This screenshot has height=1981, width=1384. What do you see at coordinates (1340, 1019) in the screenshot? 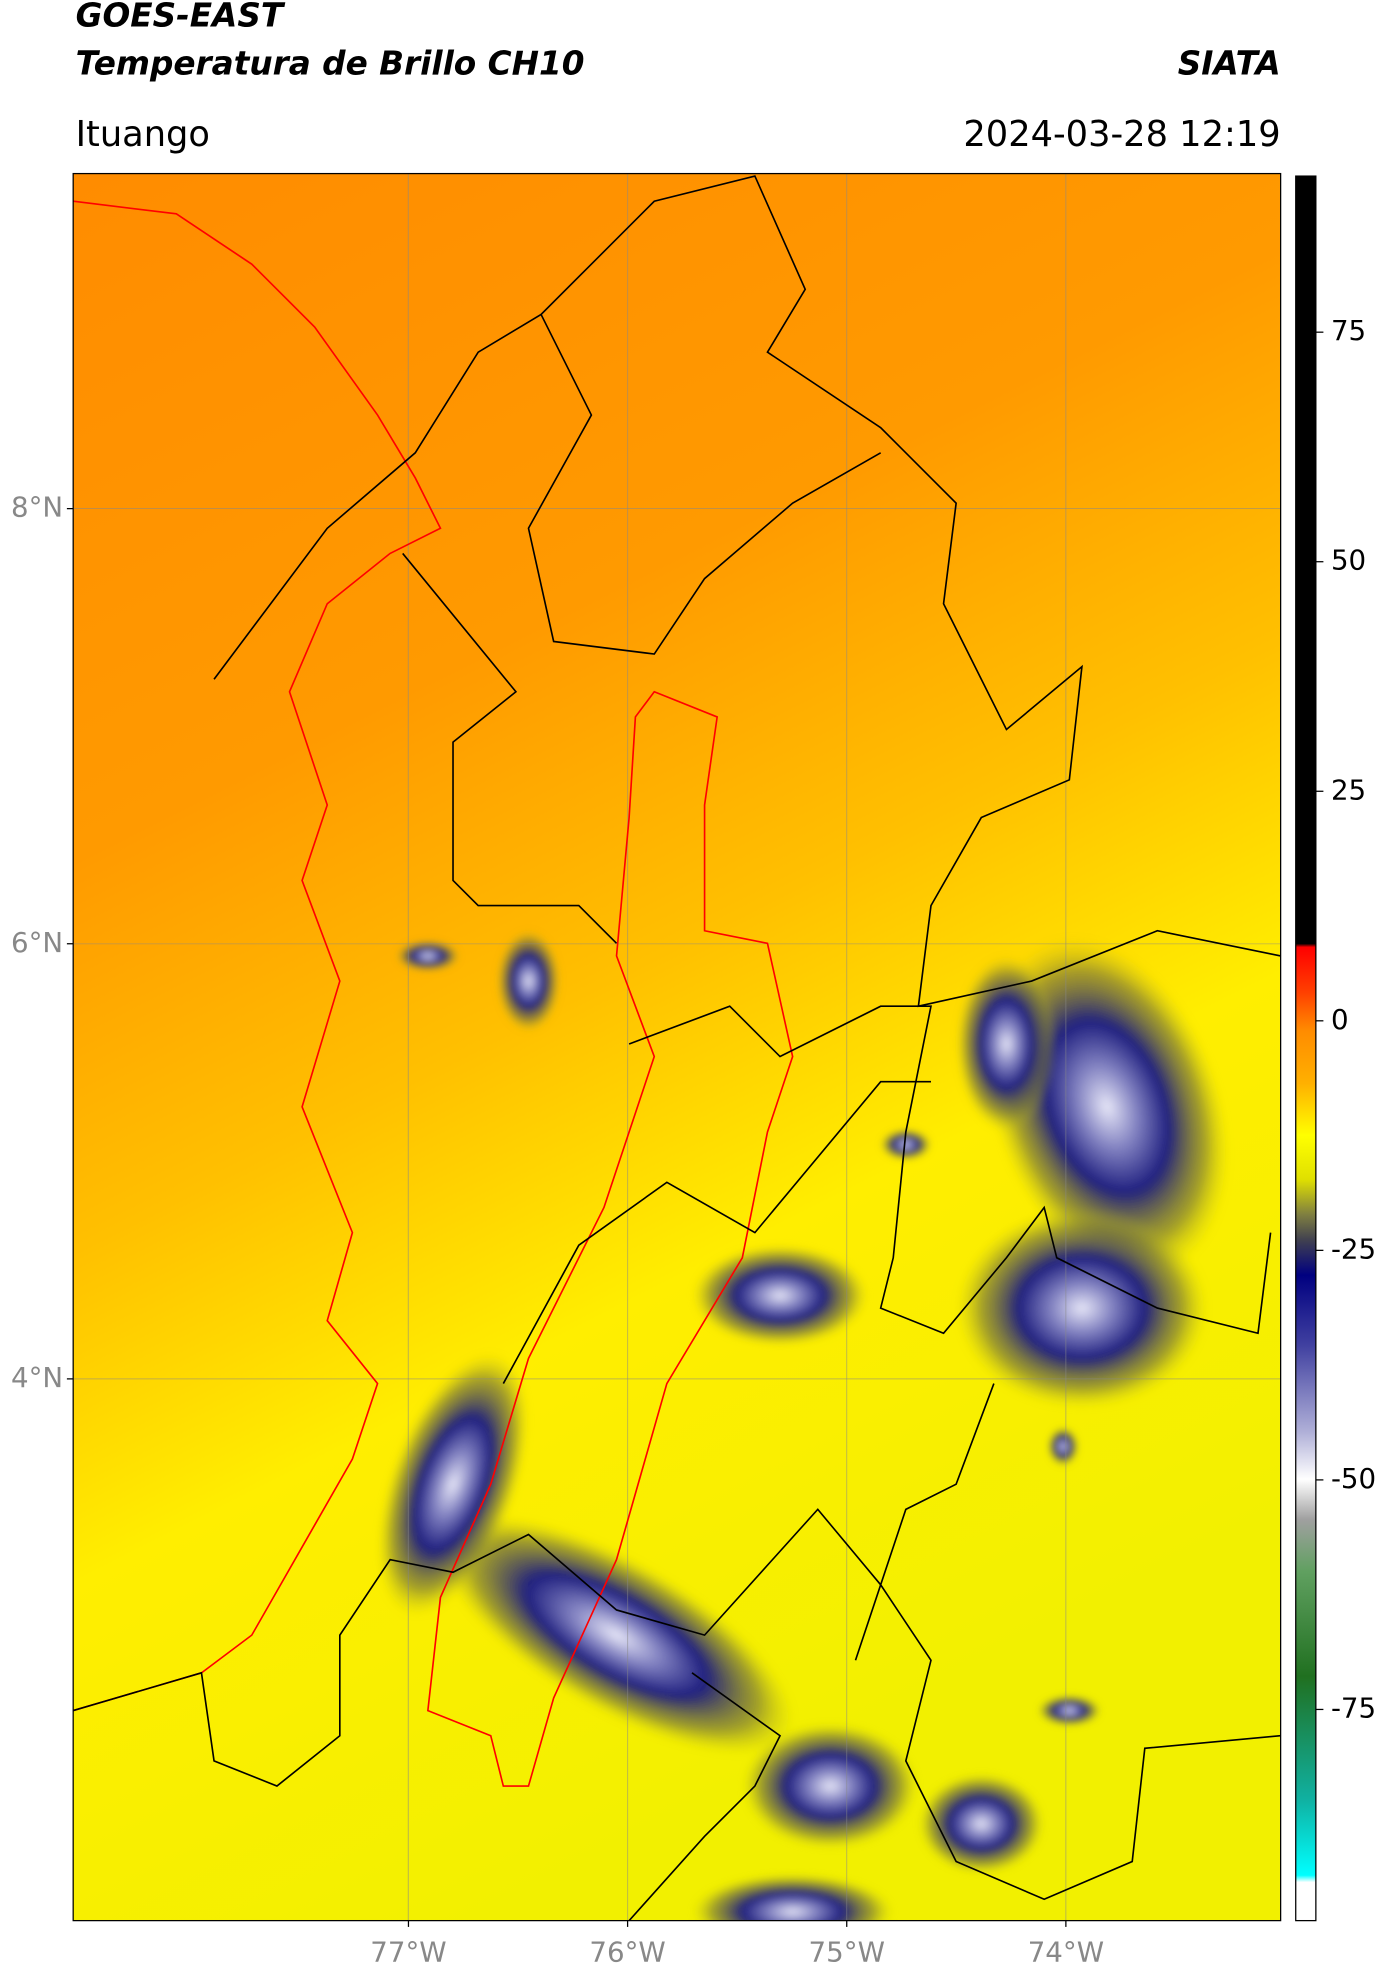
I see `colorbar-label: 0` at bounding box center [1340, 1019].